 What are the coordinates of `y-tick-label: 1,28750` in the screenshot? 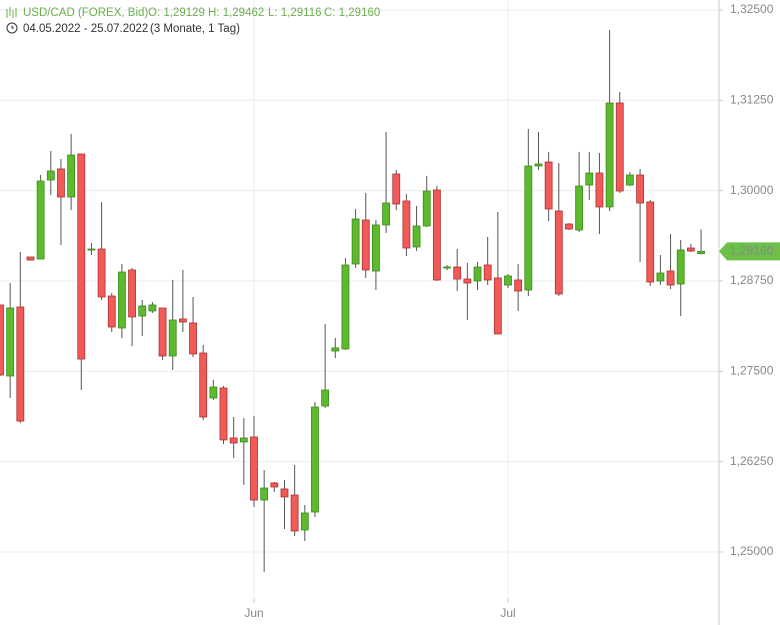 It's located at (752, 280).